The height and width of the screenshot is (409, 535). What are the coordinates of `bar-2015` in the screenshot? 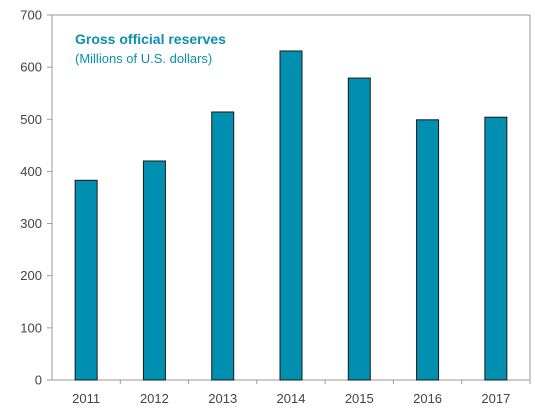 It's located at (359, 229).